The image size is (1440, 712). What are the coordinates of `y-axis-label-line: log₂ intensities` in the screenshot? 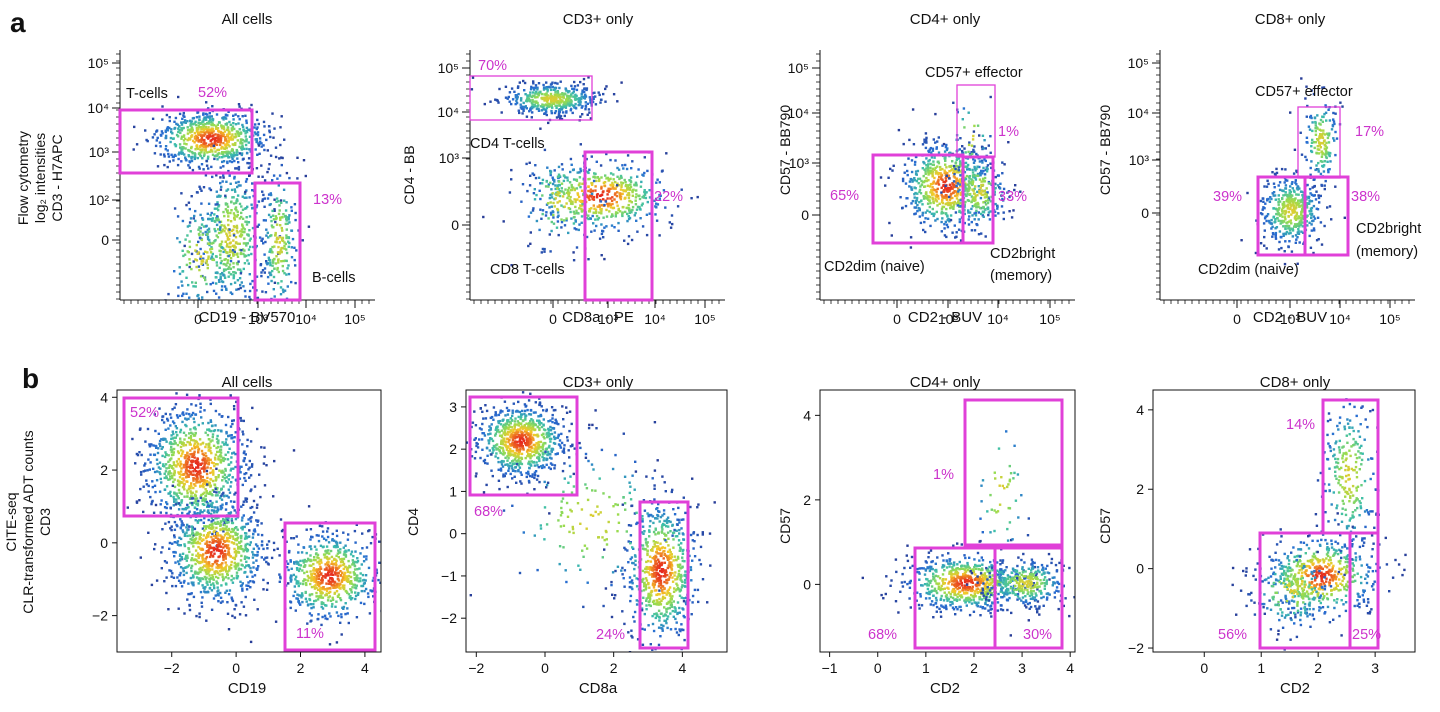 It's located at (40, 178).